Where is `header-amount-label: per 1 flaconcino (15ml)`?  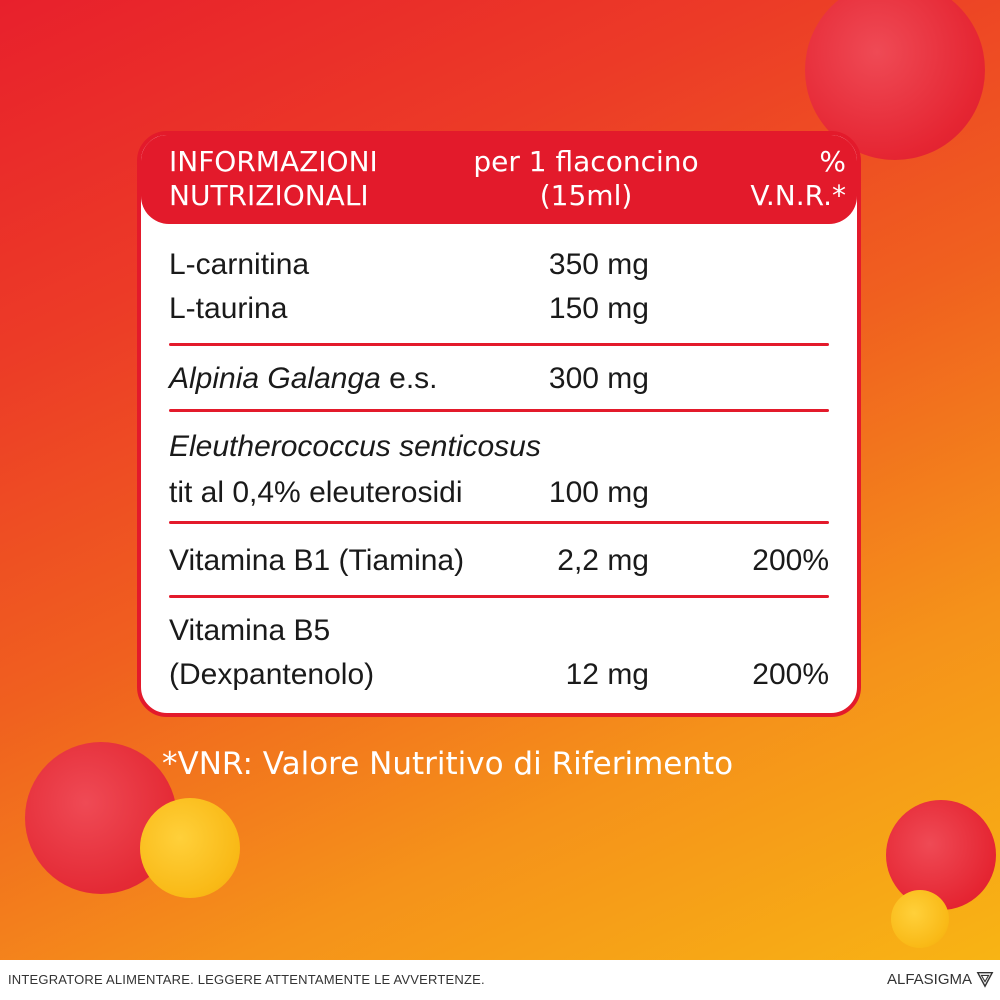 header-amount-label: per 1 flaconcino (15ml) is located at coordinates (586, 179).